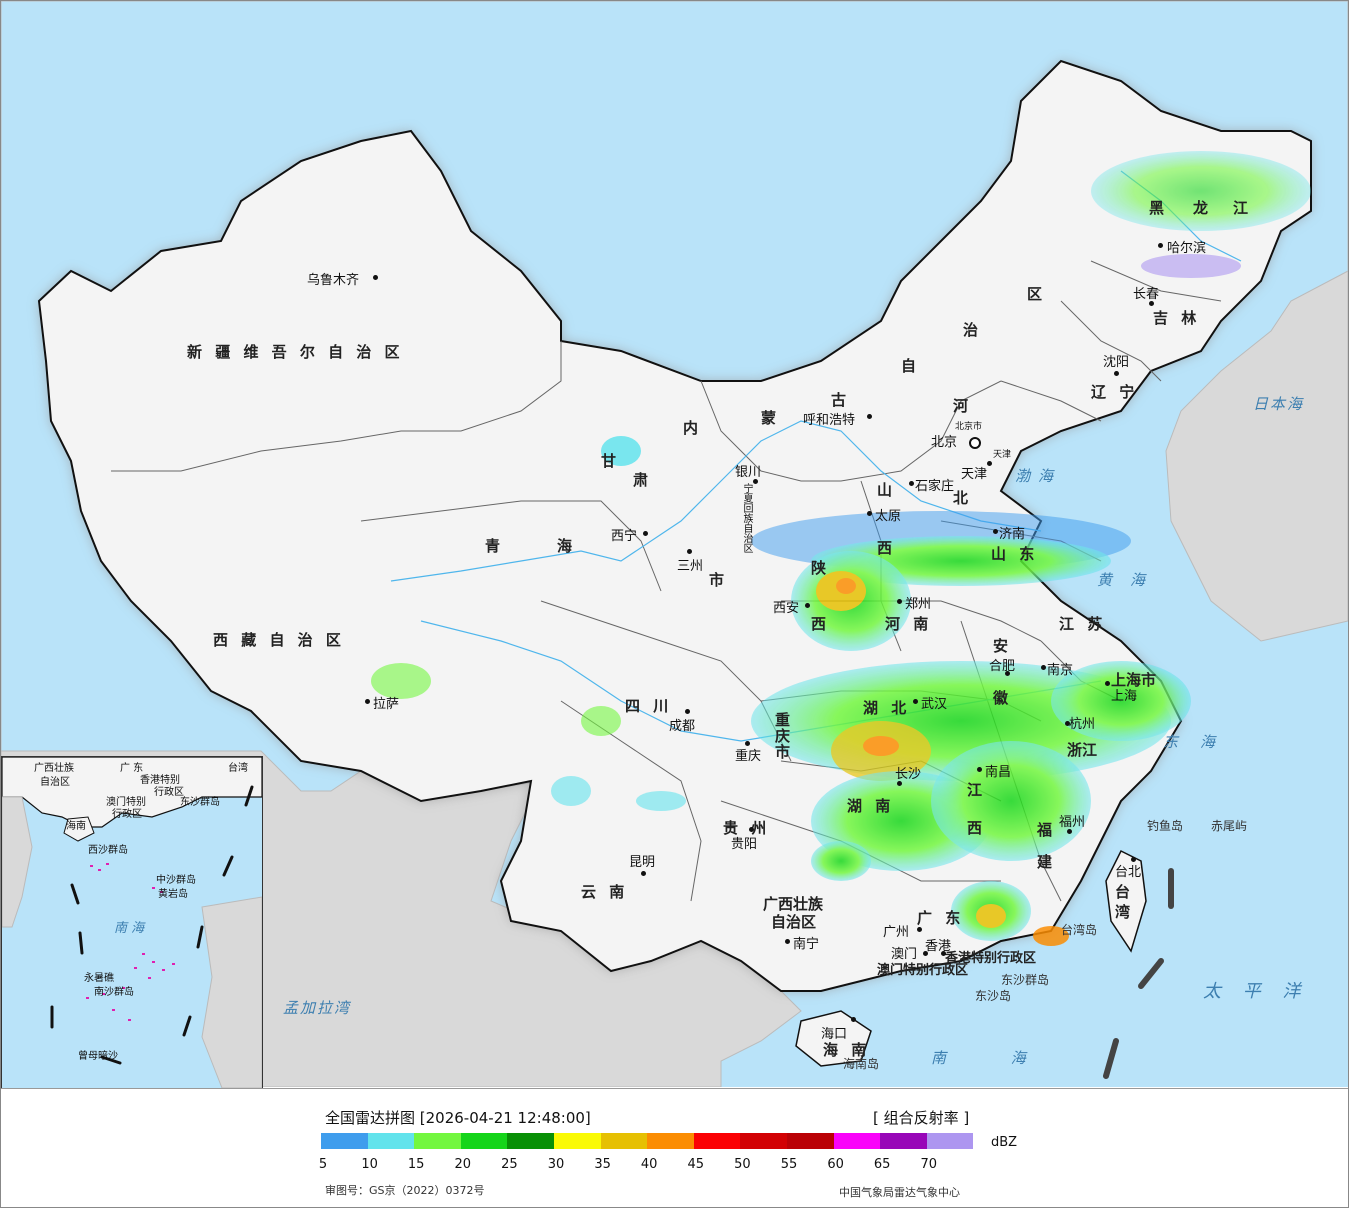  I want to click on city-wuhan: 武汉, so click(934, 704).